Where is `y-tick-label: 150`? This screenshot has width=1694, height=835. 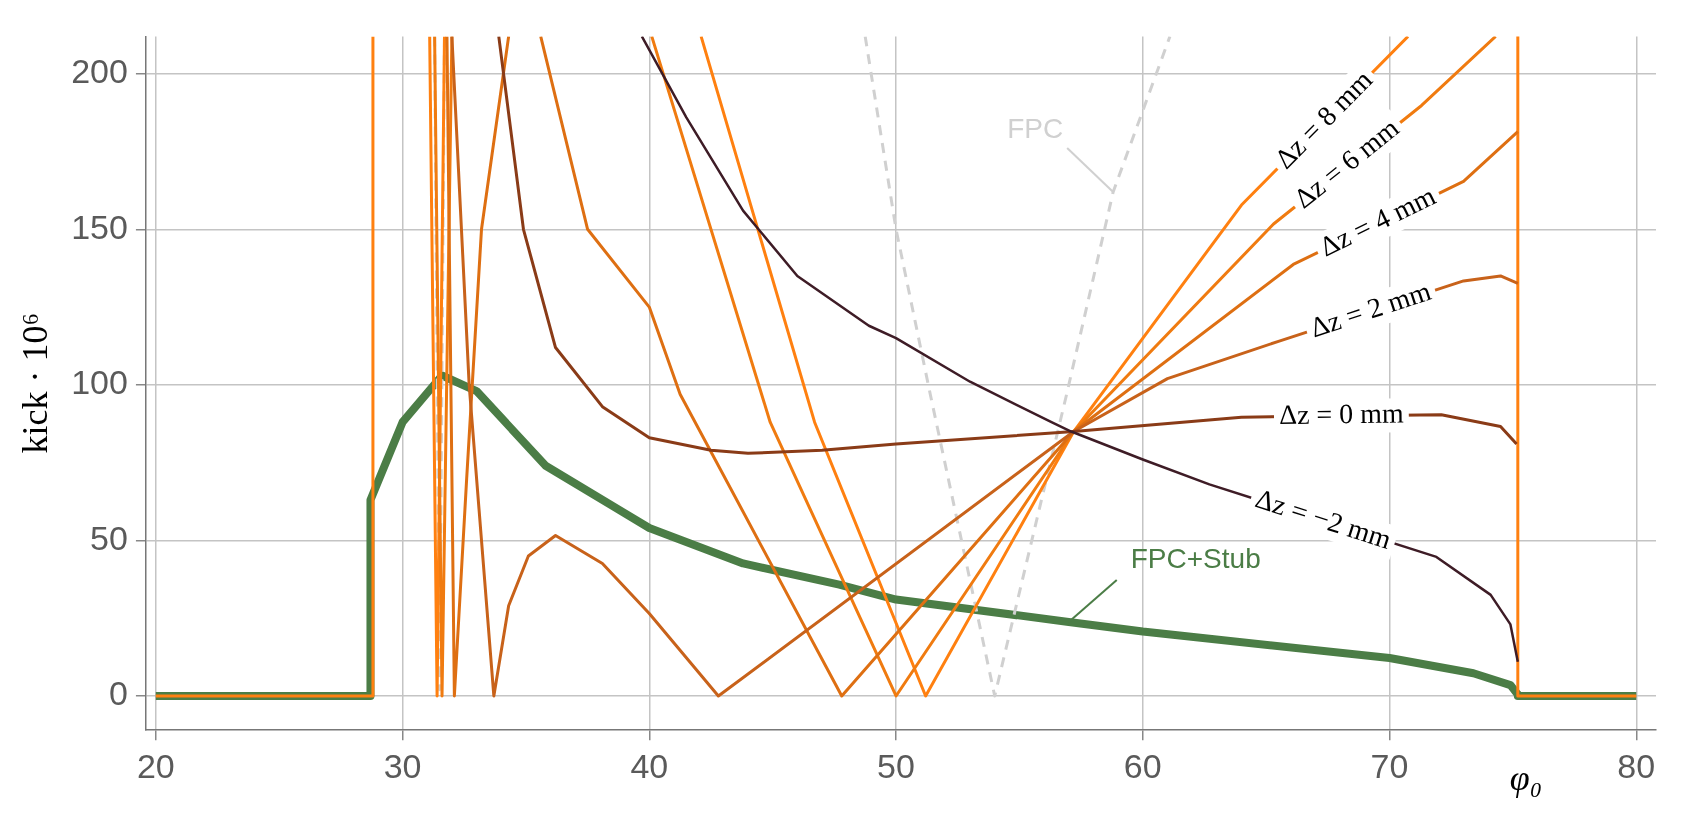
y-tick-label: 150 is located at coordinates (99, 226).